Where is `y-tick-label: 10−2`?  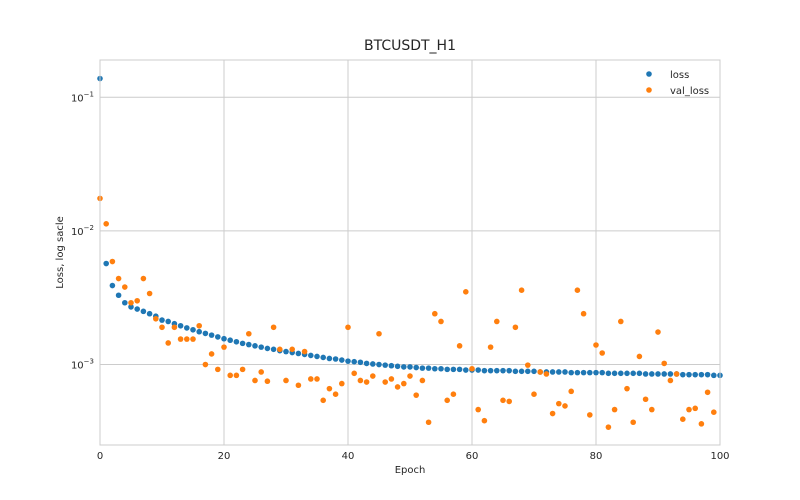 y-tick-label: 10−2 is located at coordinates (82, 231).